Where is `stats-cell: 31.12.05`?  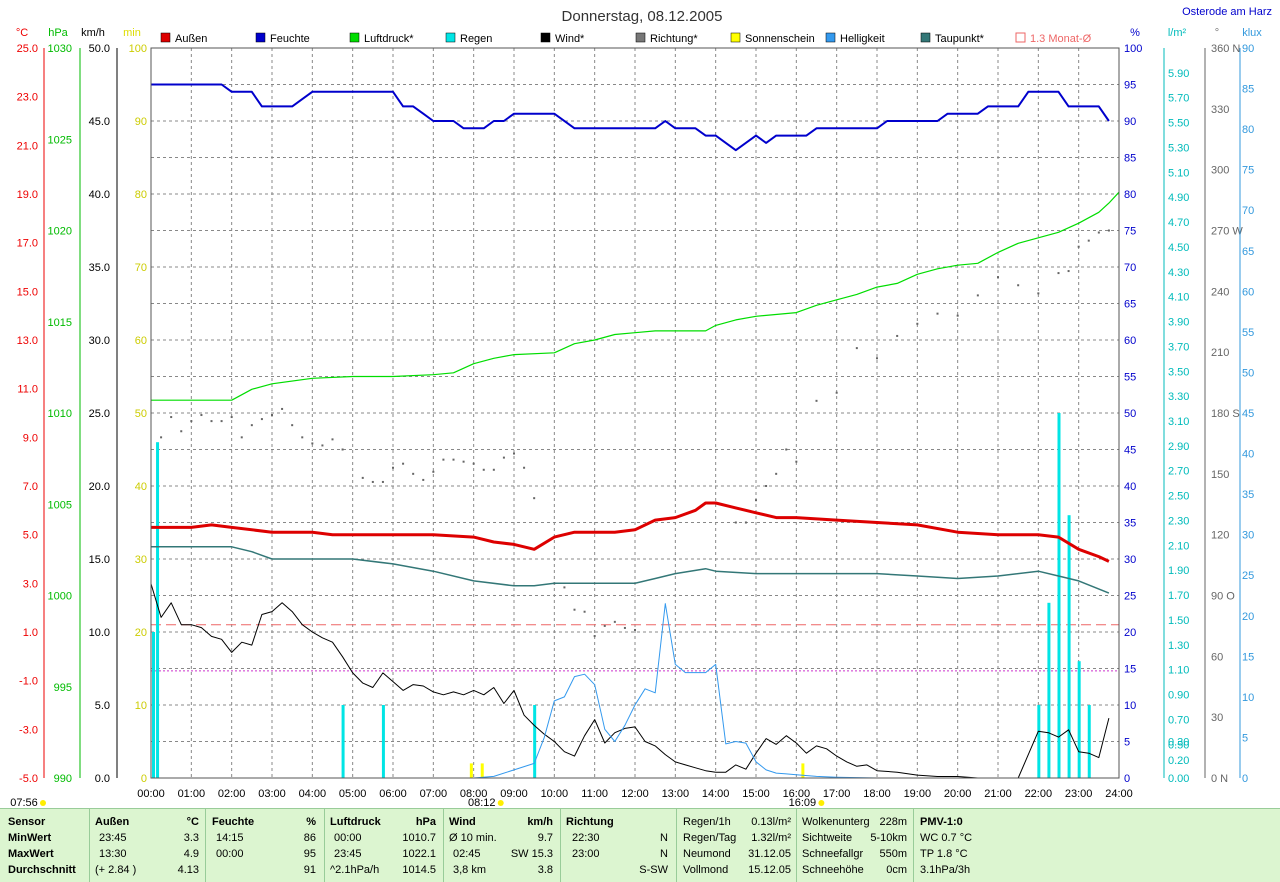
stats-cell: 31.12.05 is located at coordinates (769, 854).